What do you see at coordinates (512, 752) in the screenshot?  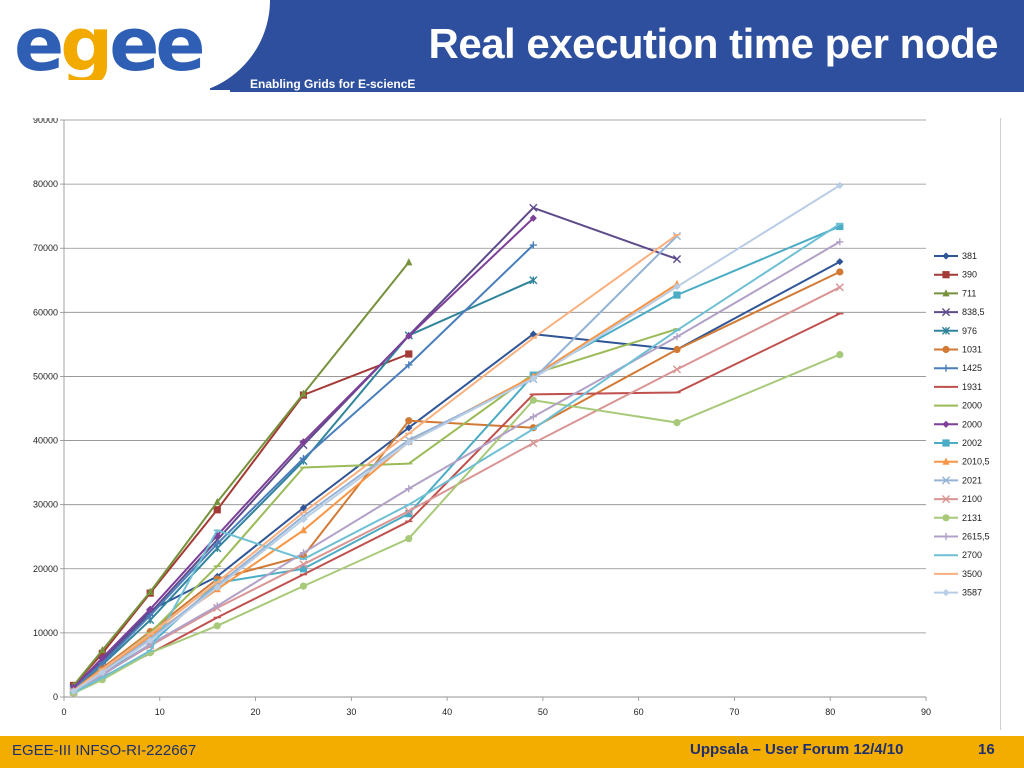 I see `footer-band` at bounding box center [512, 752].